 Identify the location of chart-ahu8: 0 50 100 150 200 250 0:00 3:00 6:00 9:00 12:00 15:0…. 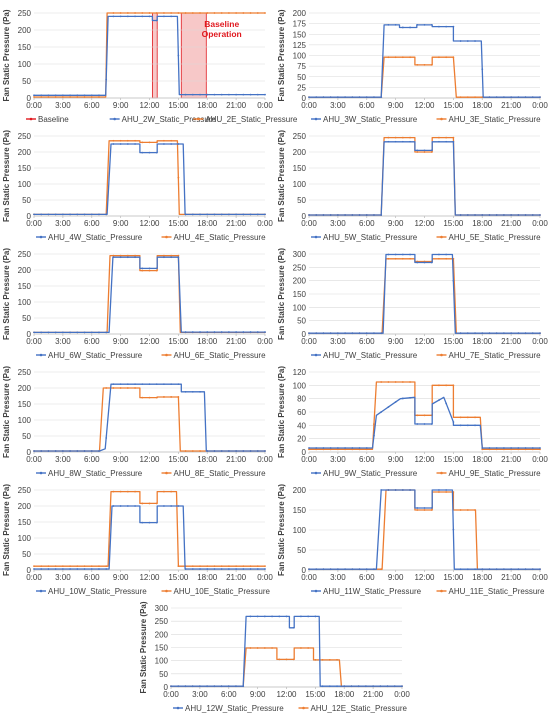
(137, 423).